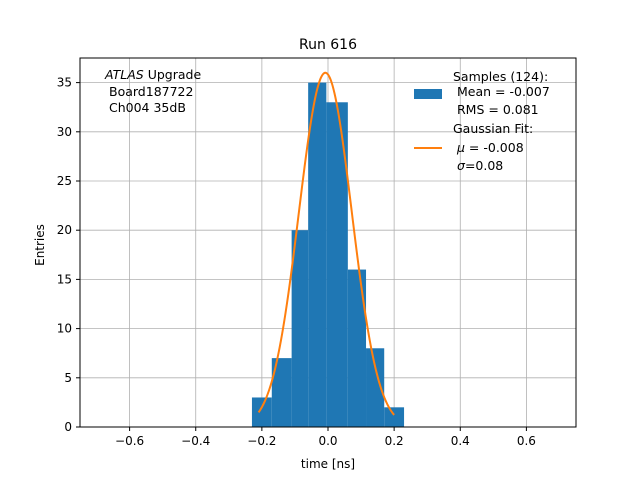  I want to click on x-axis-ticks: −0.6 −0.4 −0.2 0.0 0.2 0.4 0.6, so click(325, 437).